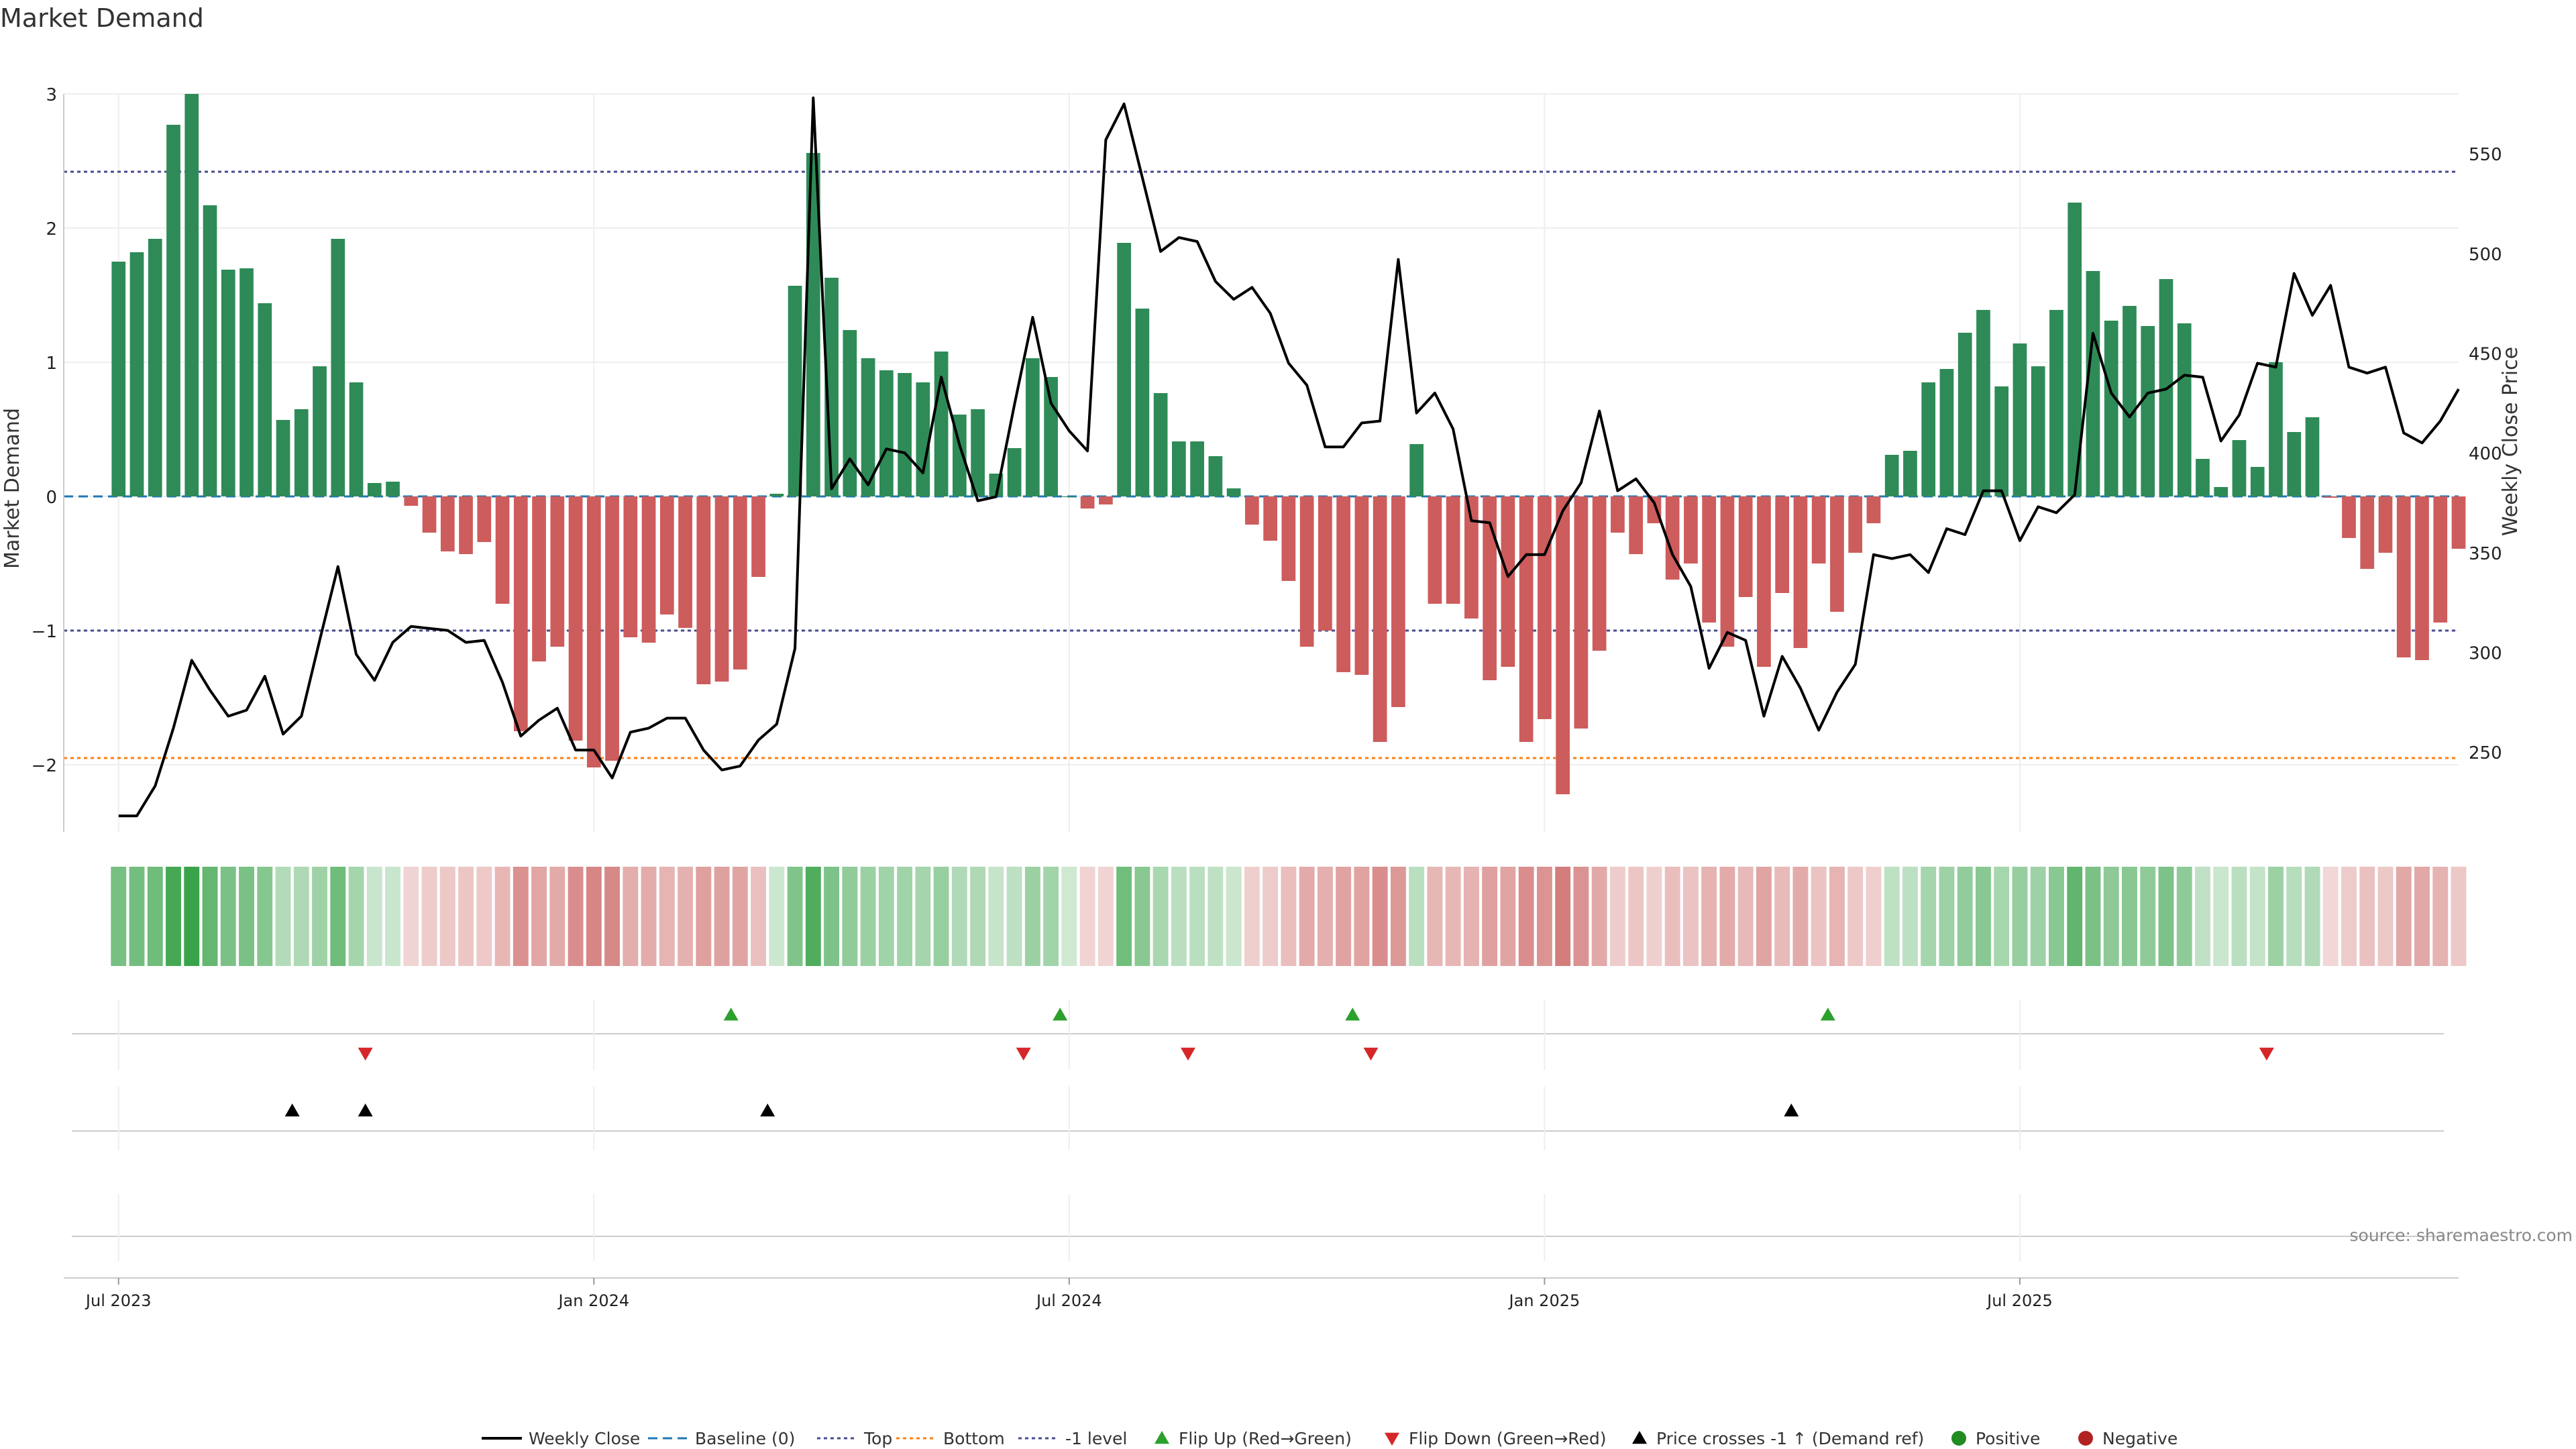 The image size is (2576, 1449). What do you see at coordinates (2485, 155) in the screenshot?
I see `y2-tick-label: 550` at bounding box center [2485, 155].